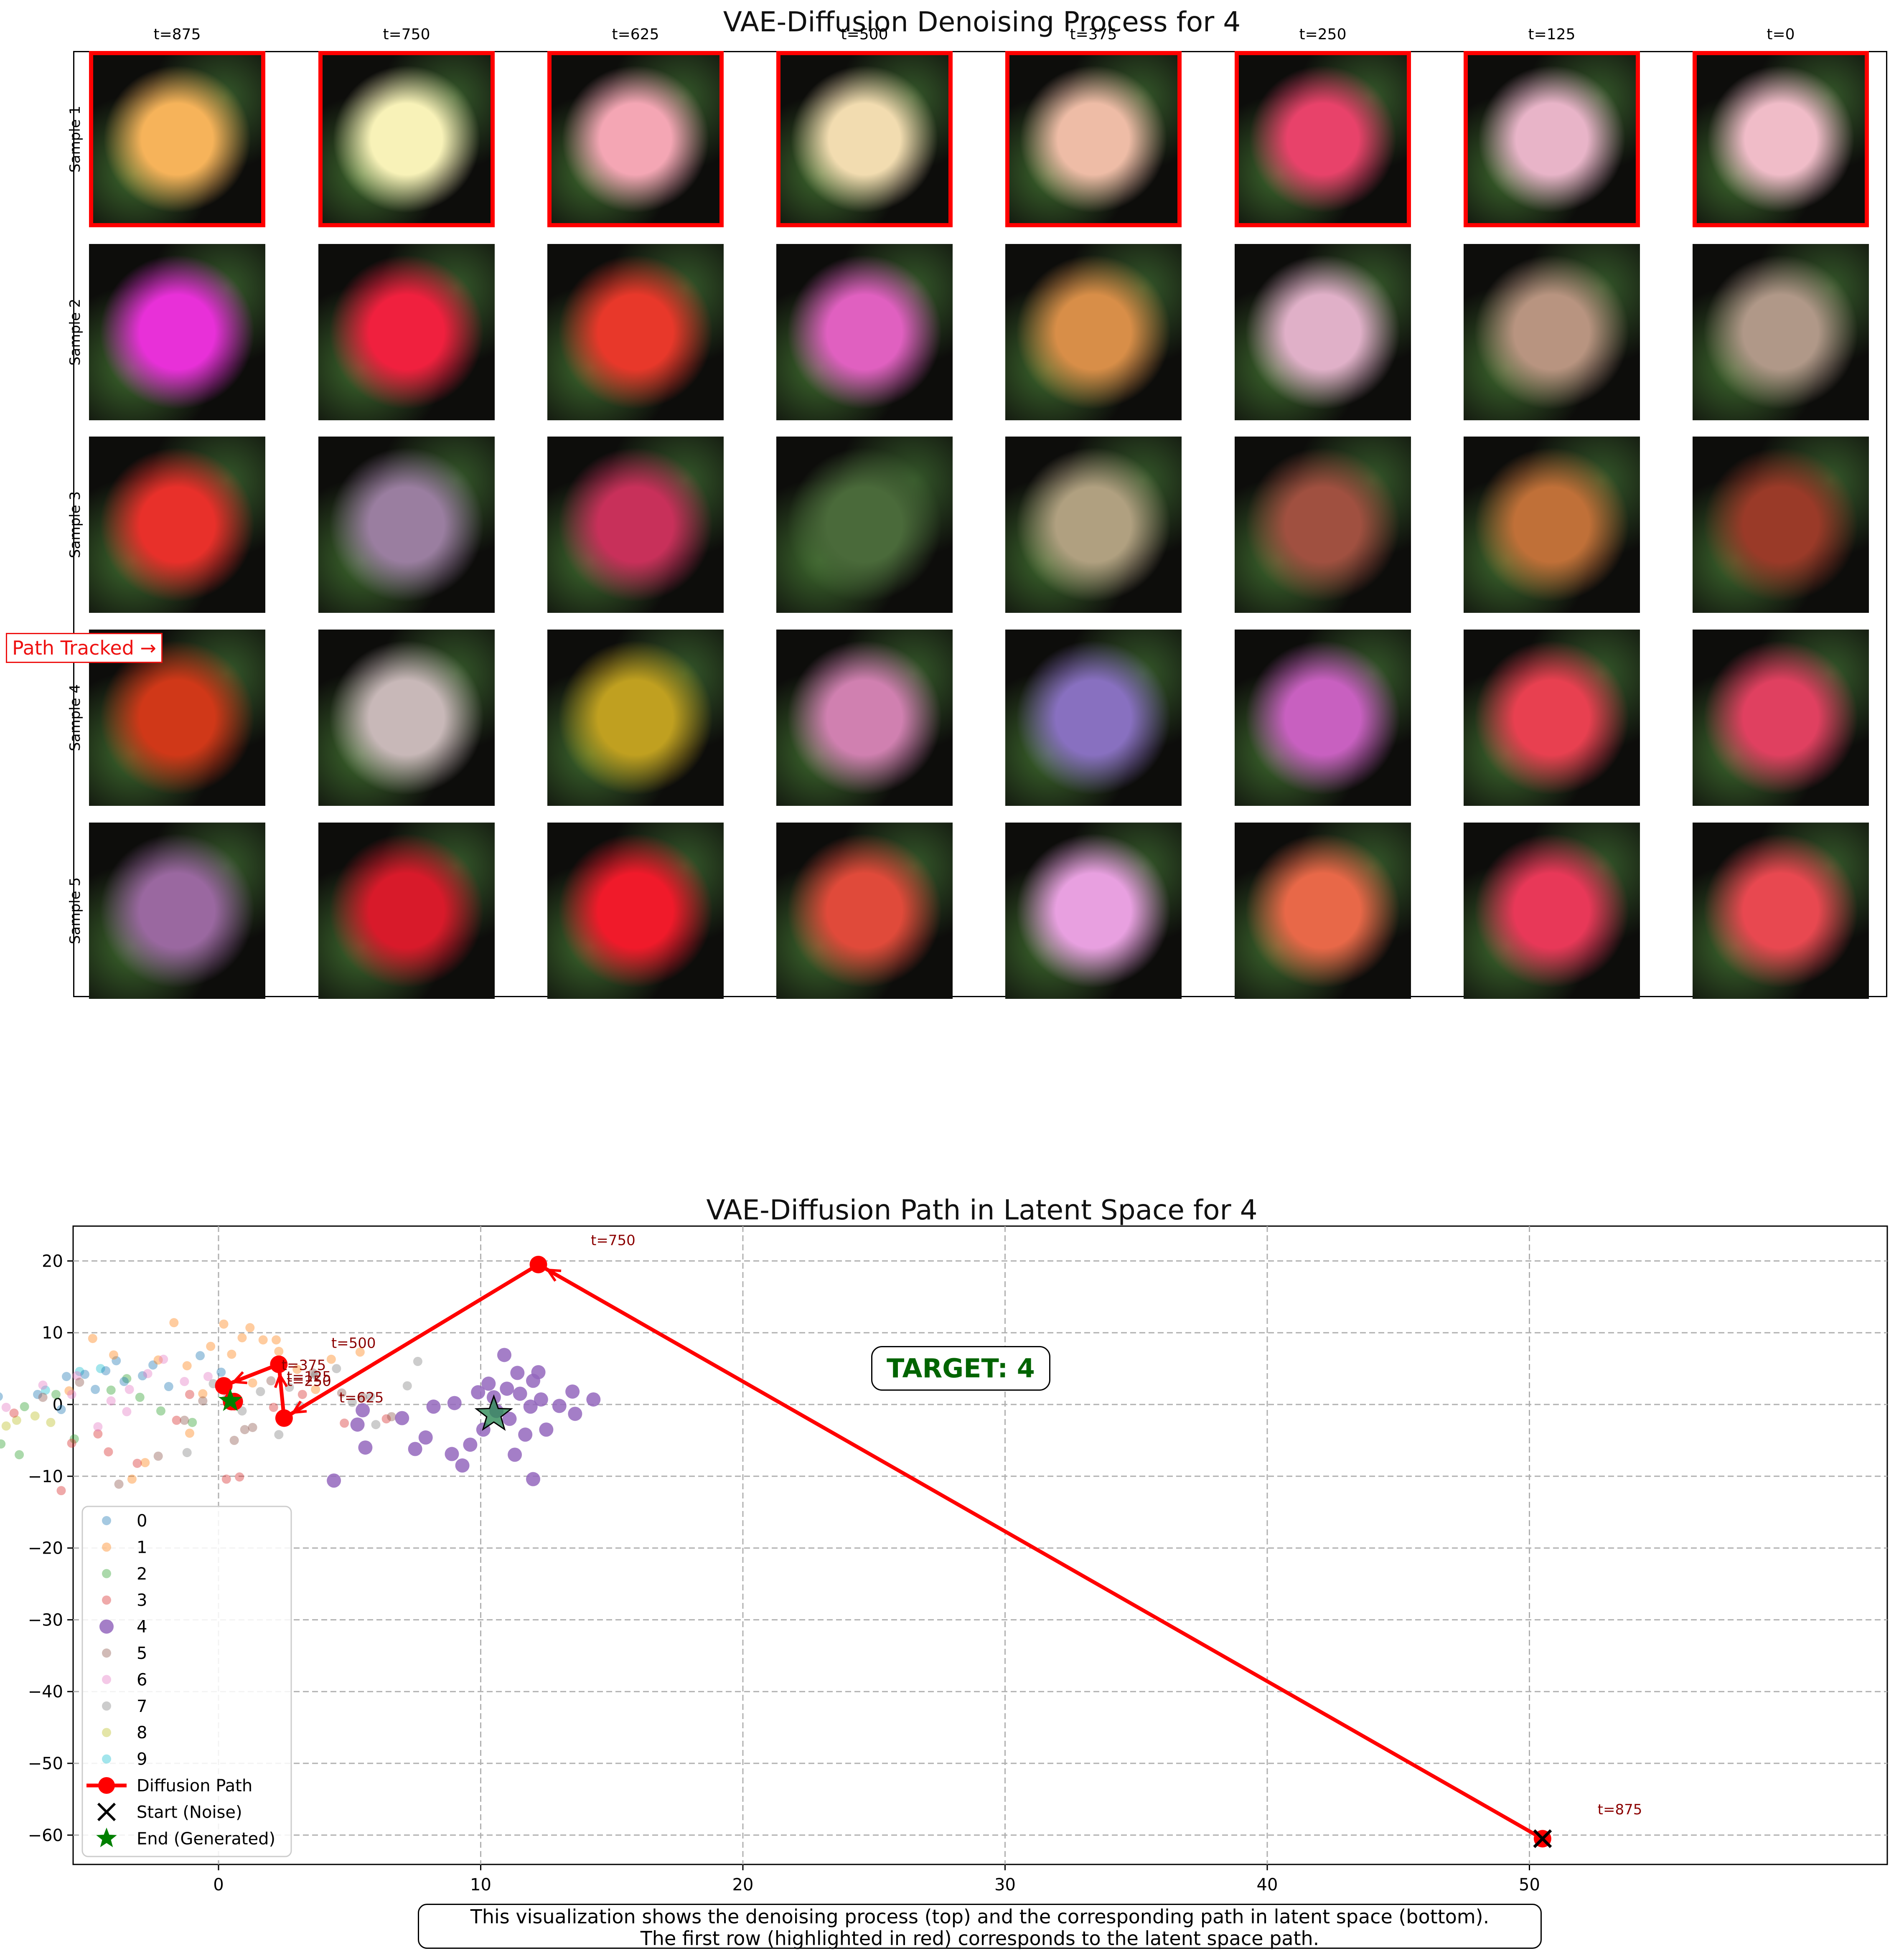 Image resolution: width=1904 pixels, height=1953 pixels. Describe the element at coordinates (45, 1835) in the screenshot. I see `y-tick-label: −60` at that location.